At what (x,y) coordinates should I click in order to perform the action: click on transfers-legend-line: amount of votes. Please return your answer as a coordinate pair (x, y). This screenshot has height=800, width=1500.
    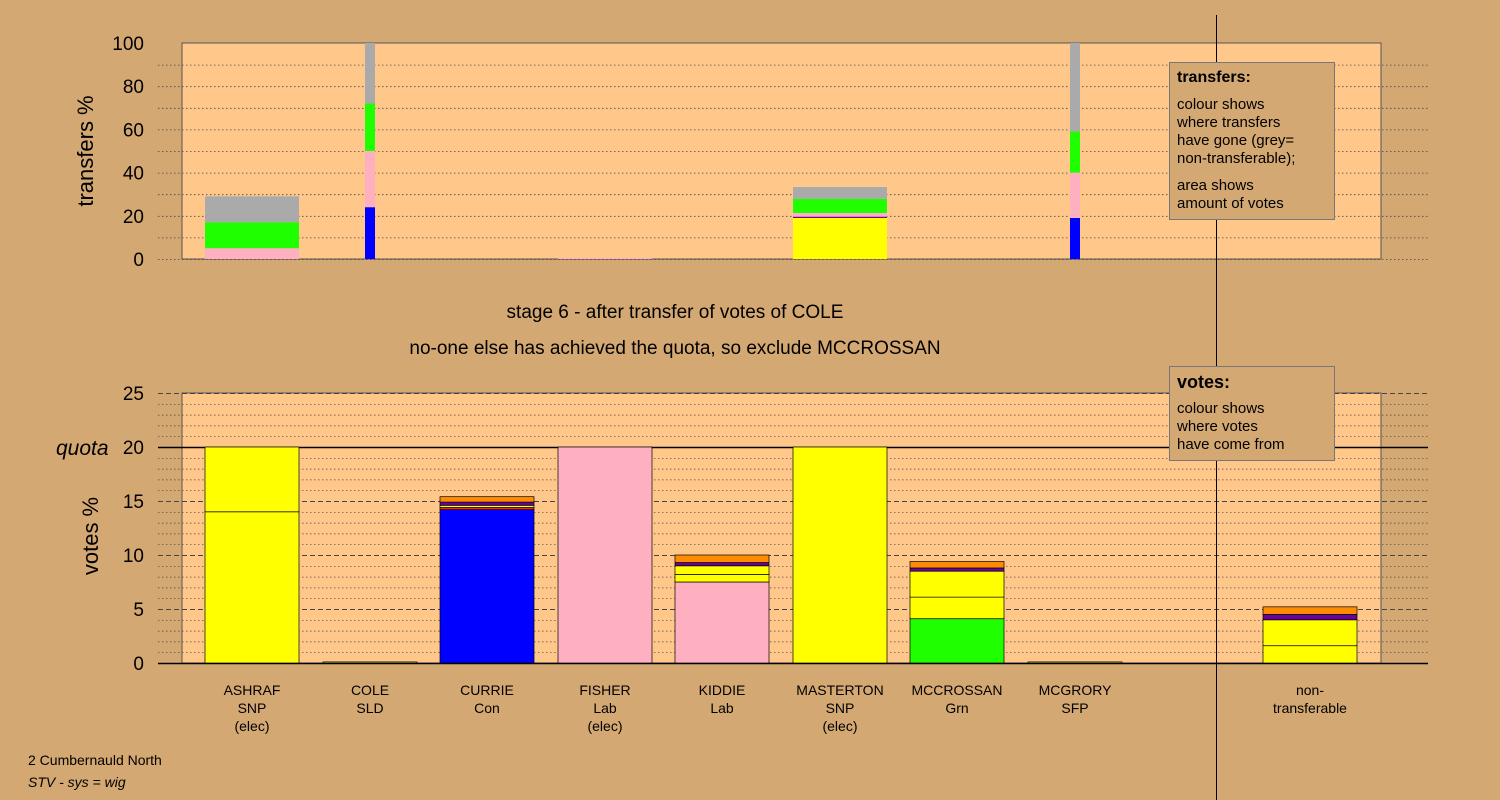
    Looking at the image, I should click on (1230, 203).